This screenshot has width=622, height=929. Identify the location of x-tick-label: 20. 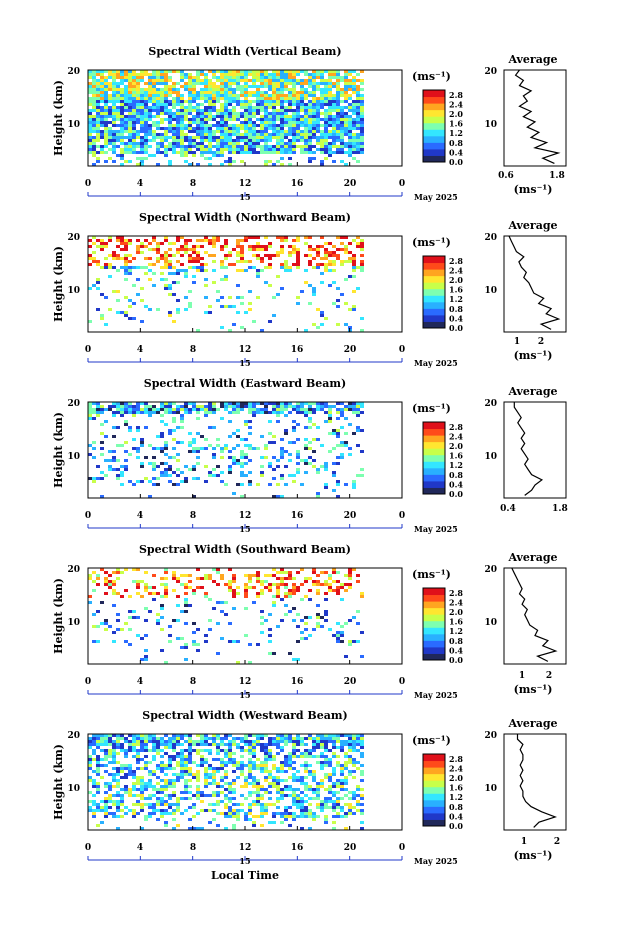
(350, 516).